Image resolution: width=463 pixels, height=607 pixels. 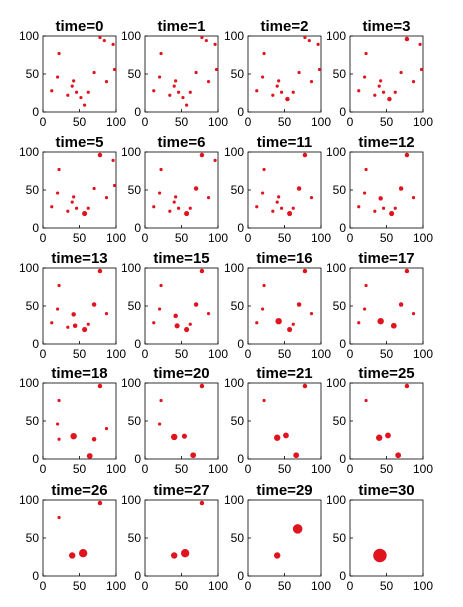 I want to click on panel-title: time=20, so click(x=181, y=373).